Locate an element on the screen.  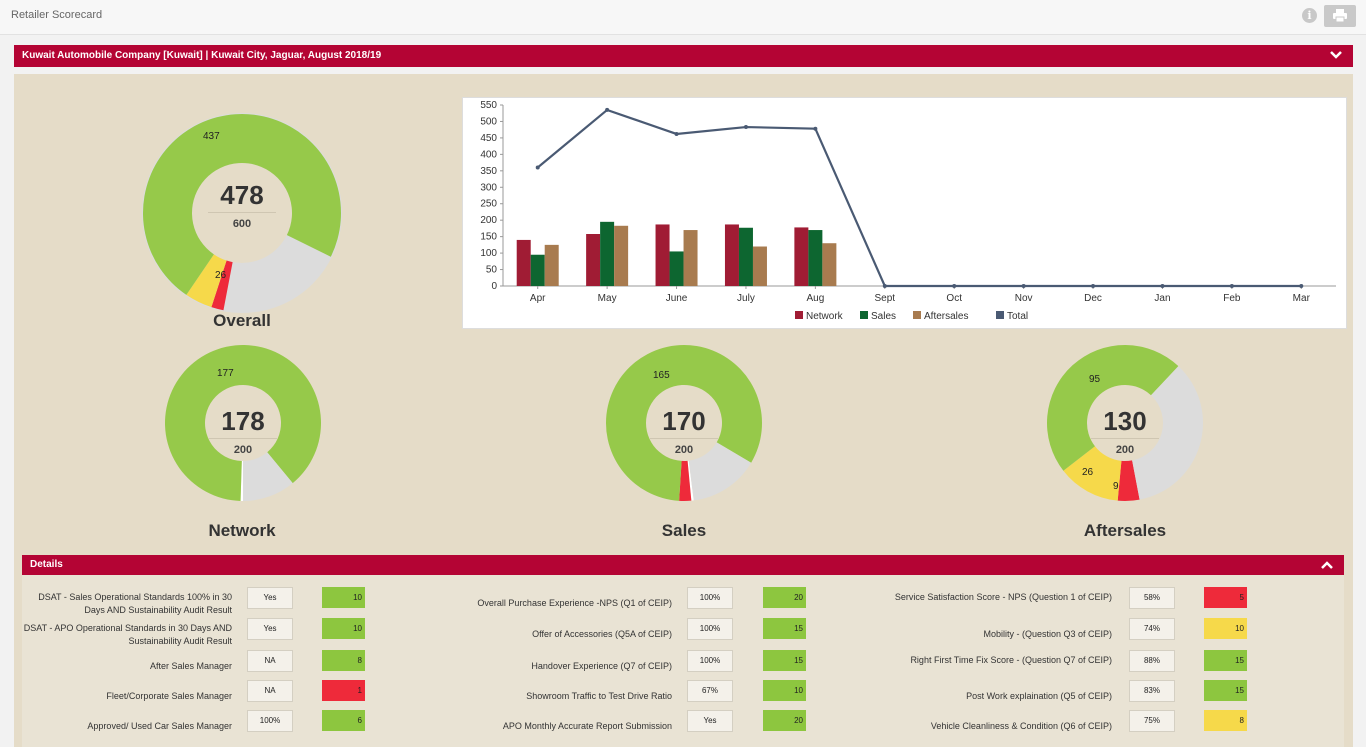
bar-sales-may is located at coordinates (607, 253).